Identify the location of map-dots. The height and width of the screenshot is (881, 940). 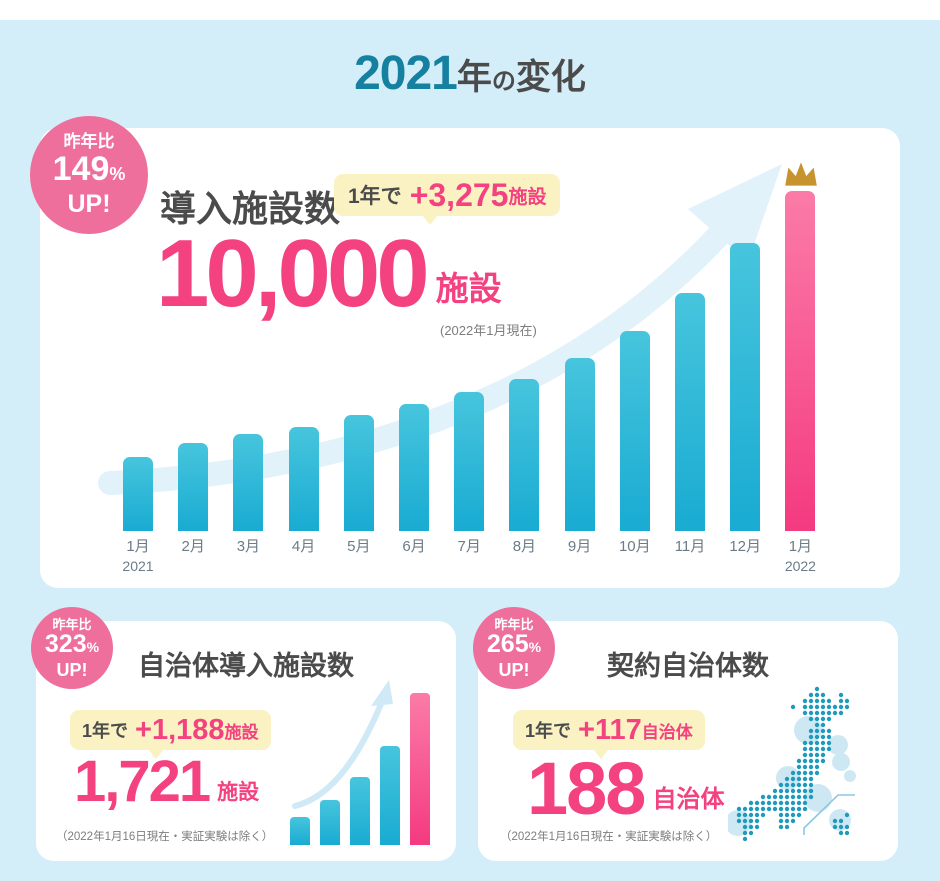
(793, 764).